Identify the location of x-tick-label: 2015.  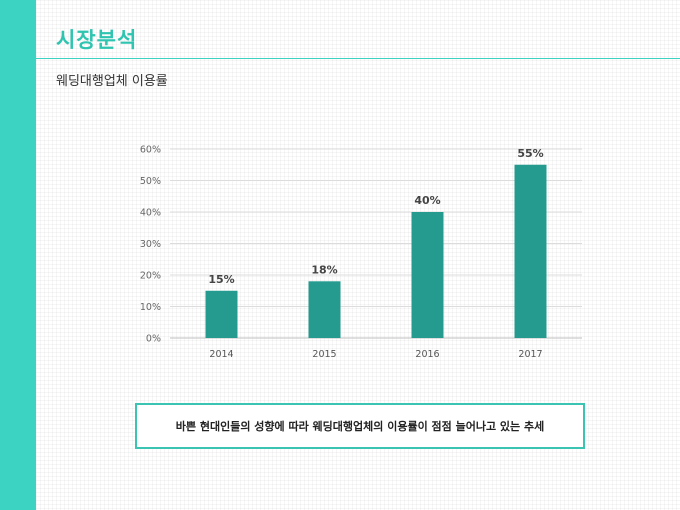
(324, 354).